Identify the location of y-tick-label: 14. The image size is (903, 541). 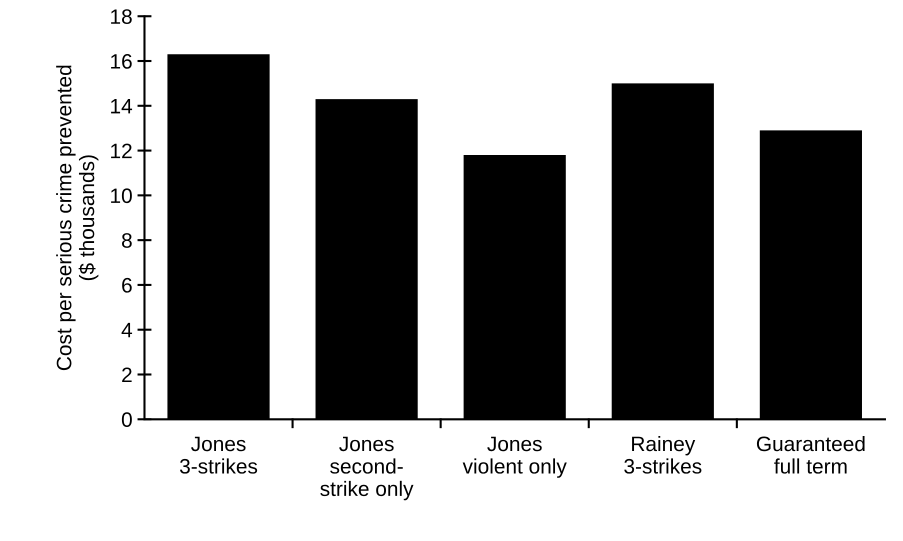
(121, 106).